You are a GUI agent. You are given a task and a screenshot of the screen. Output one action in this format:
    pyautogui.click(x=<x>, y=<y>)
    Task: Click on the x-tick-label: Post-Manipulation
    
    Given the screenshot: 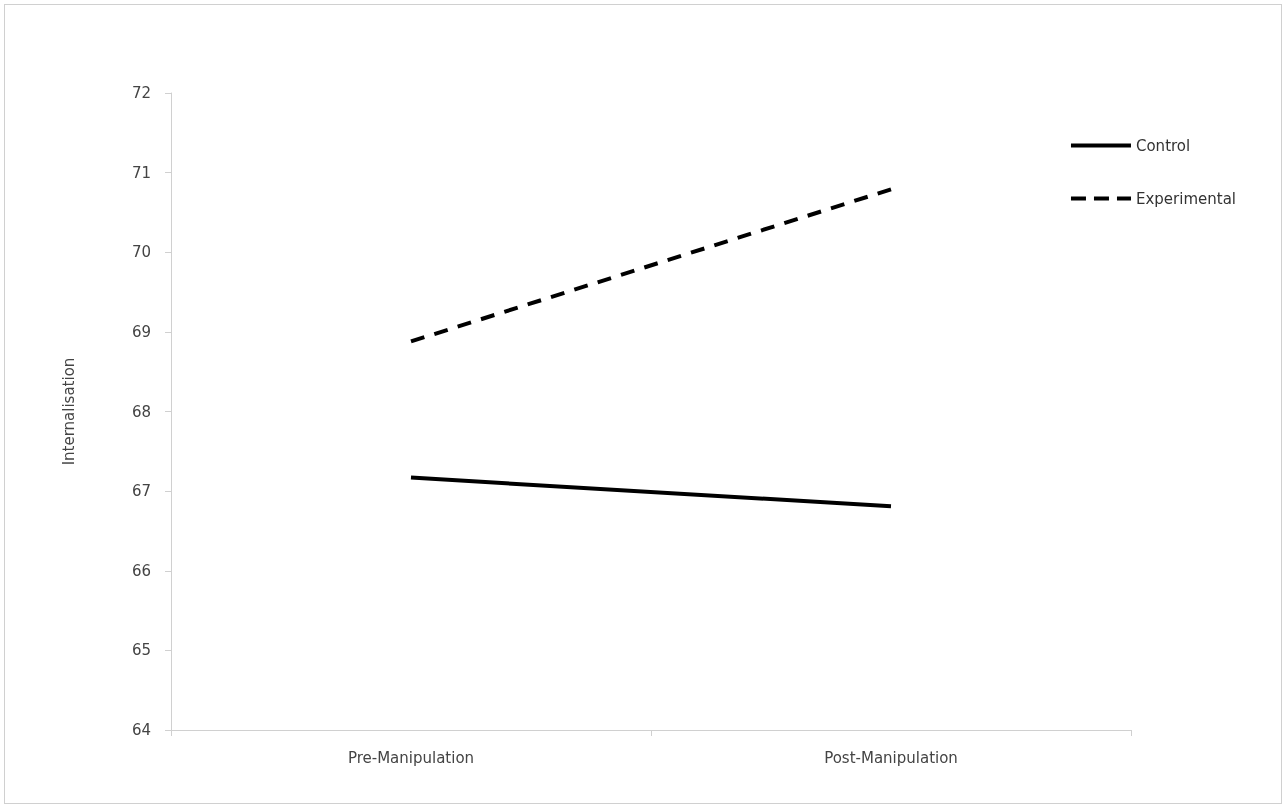 What is the action you would take?
    pyautogui.click(x=891, y=757)
    